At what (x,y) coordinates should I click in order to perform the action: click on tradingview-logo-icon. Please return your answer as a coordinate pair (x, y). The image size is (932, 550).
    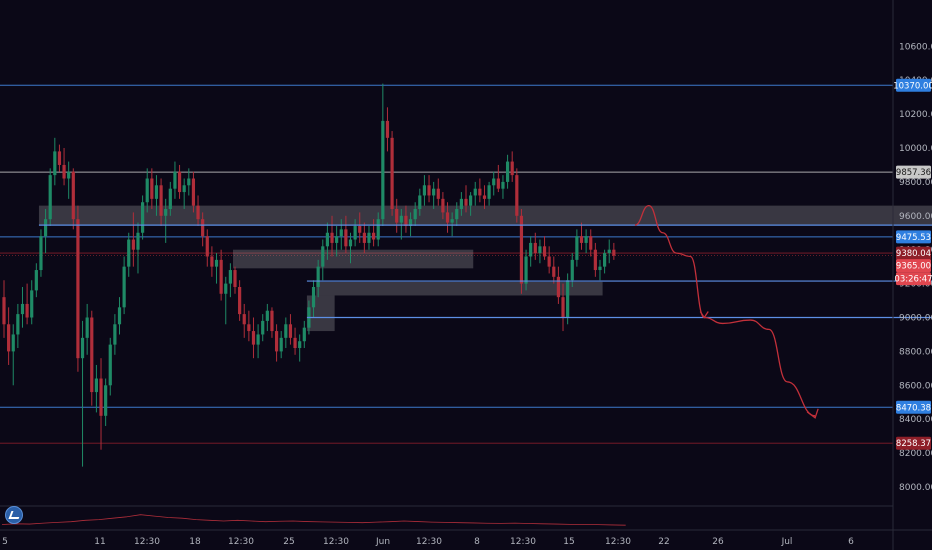
    Looking at the image, I should click on (14, 515).